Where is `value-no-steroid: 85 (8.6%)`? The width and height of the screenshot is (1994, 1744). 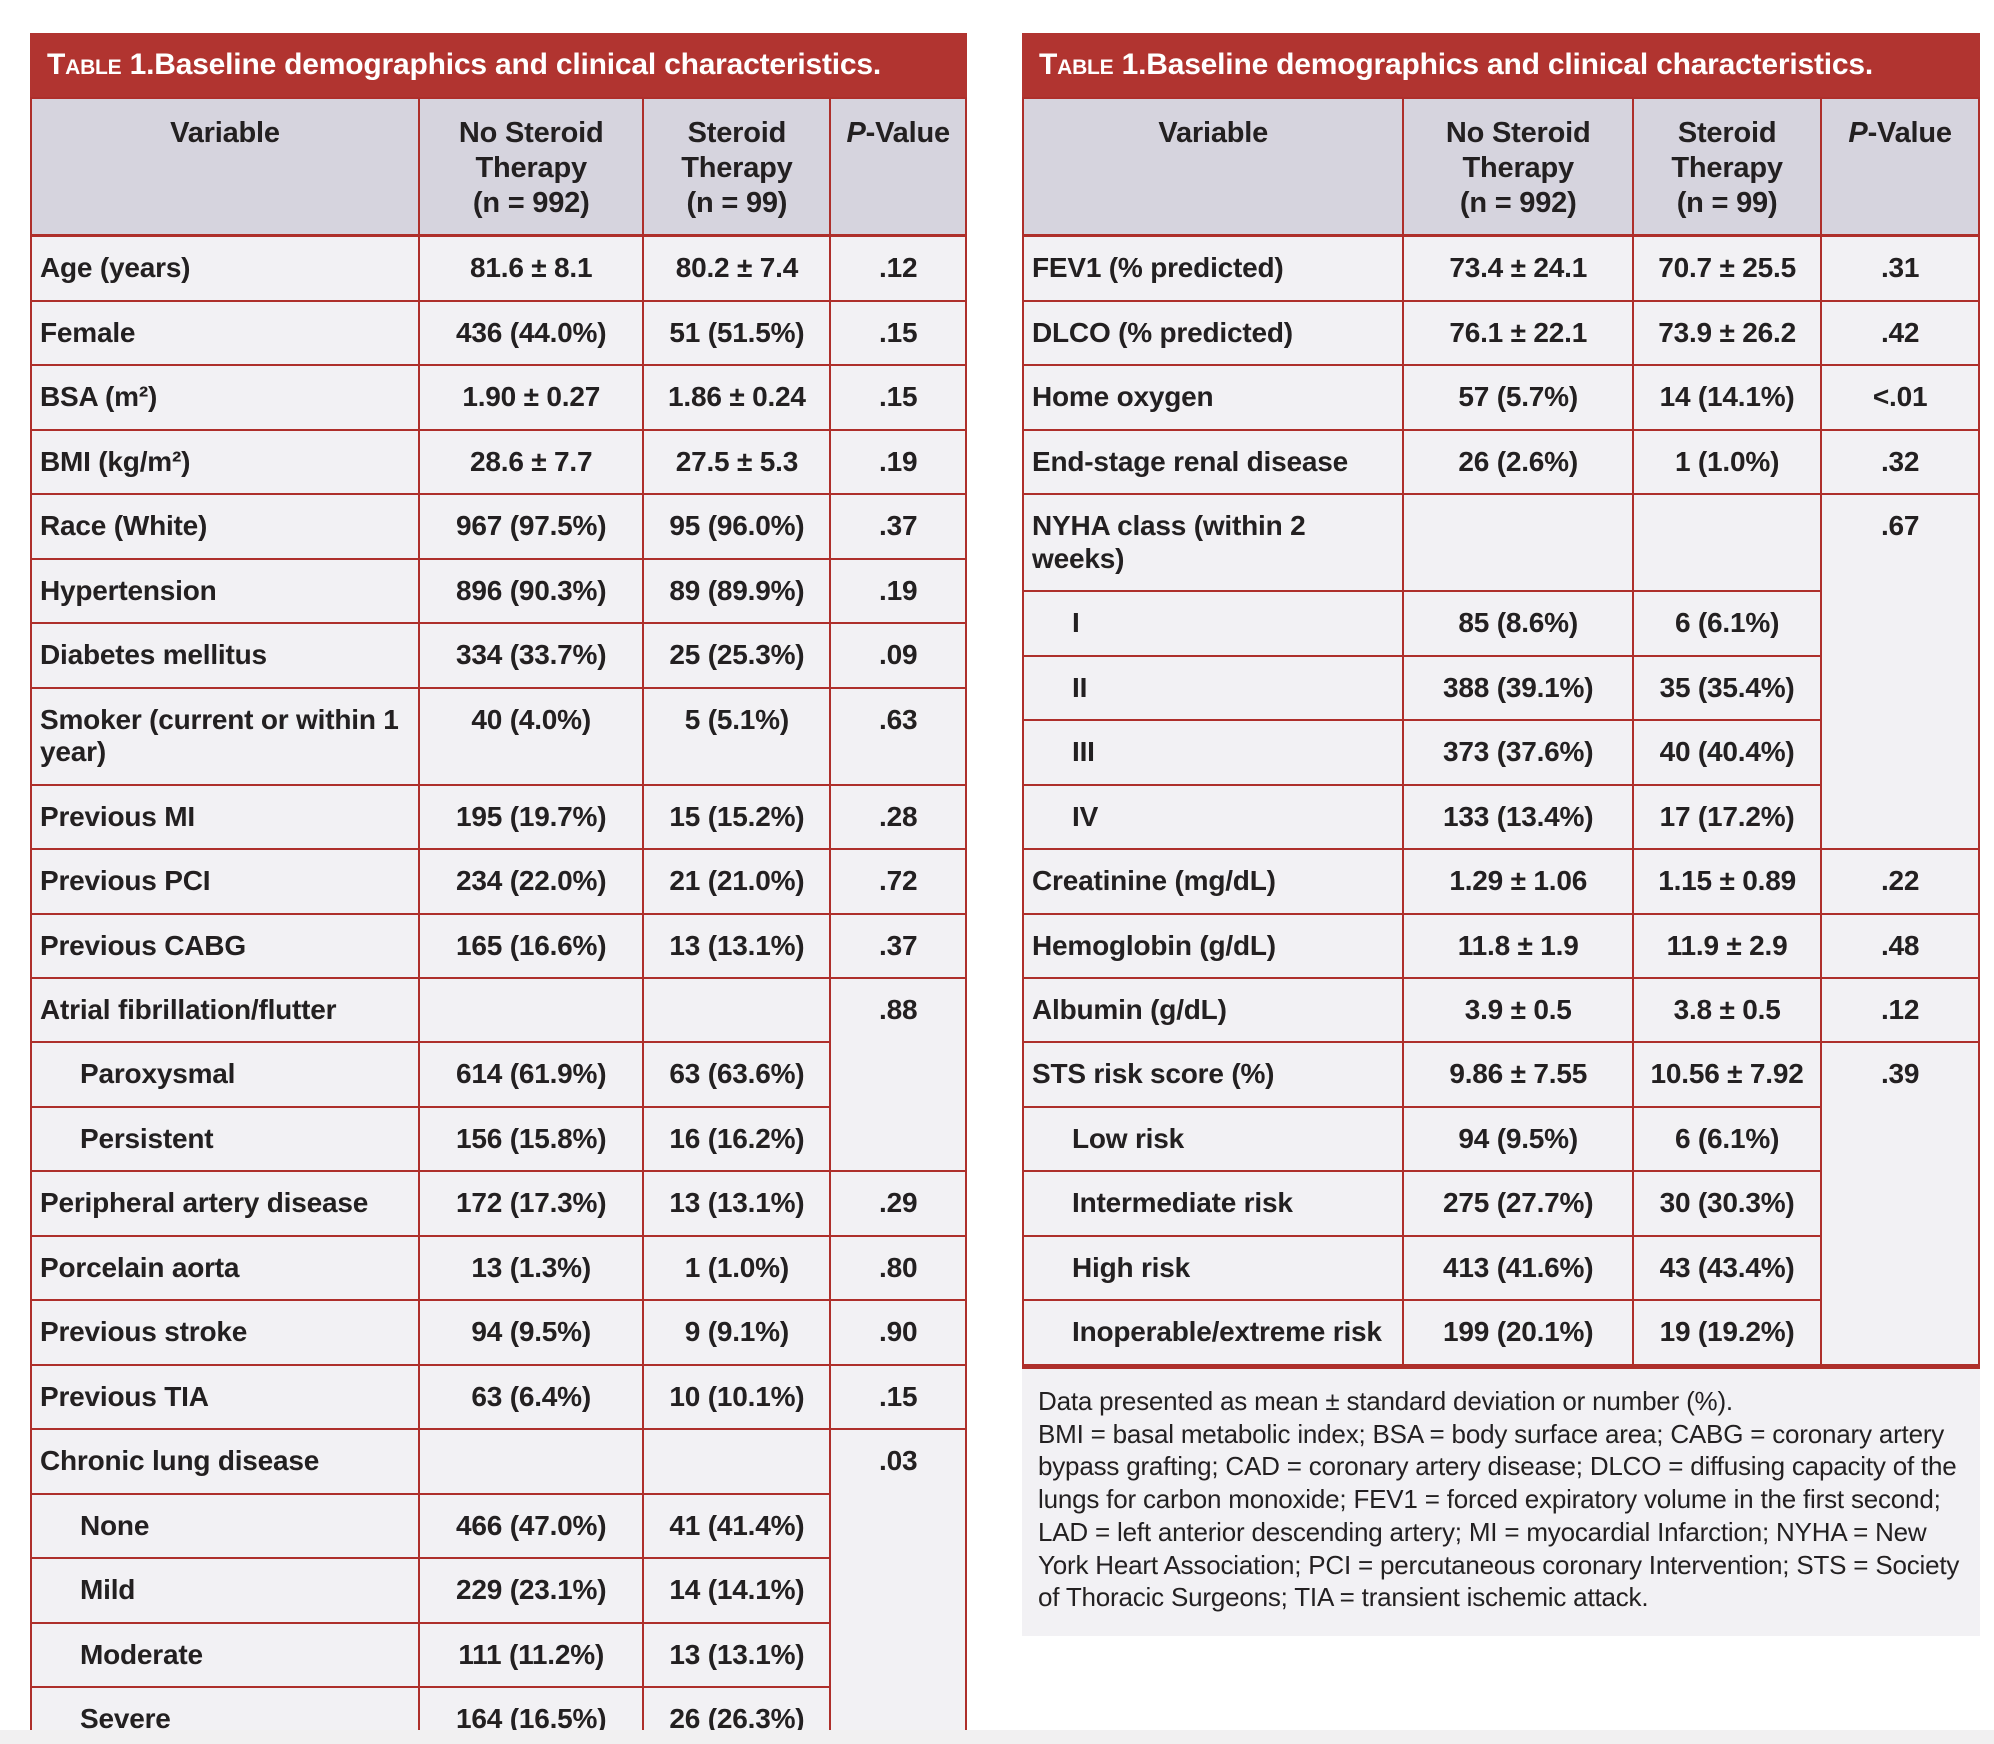 value-no-steroid: 85 (8.6%) is located at coordinates (1518, 623).